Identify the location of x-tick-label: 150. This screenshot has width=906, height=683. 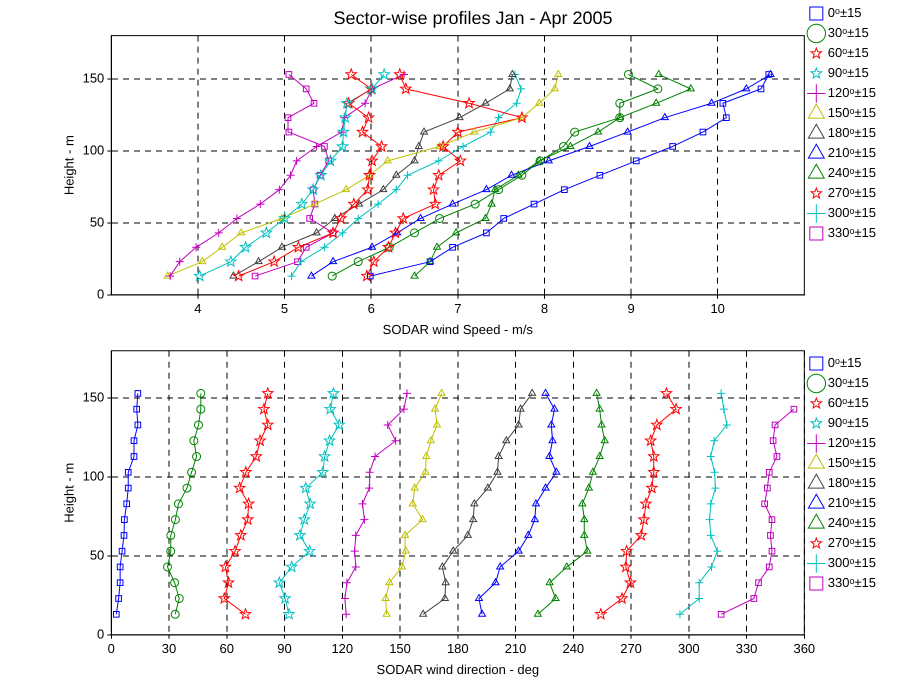
(400, 648).